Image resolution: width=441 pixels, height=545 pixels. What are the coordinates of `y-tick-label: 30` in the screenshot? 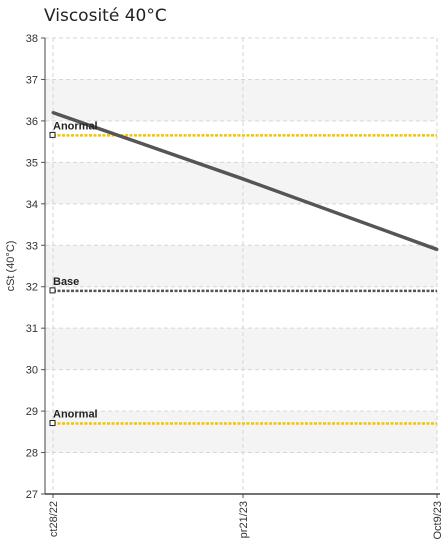 It's located at (32, 371).